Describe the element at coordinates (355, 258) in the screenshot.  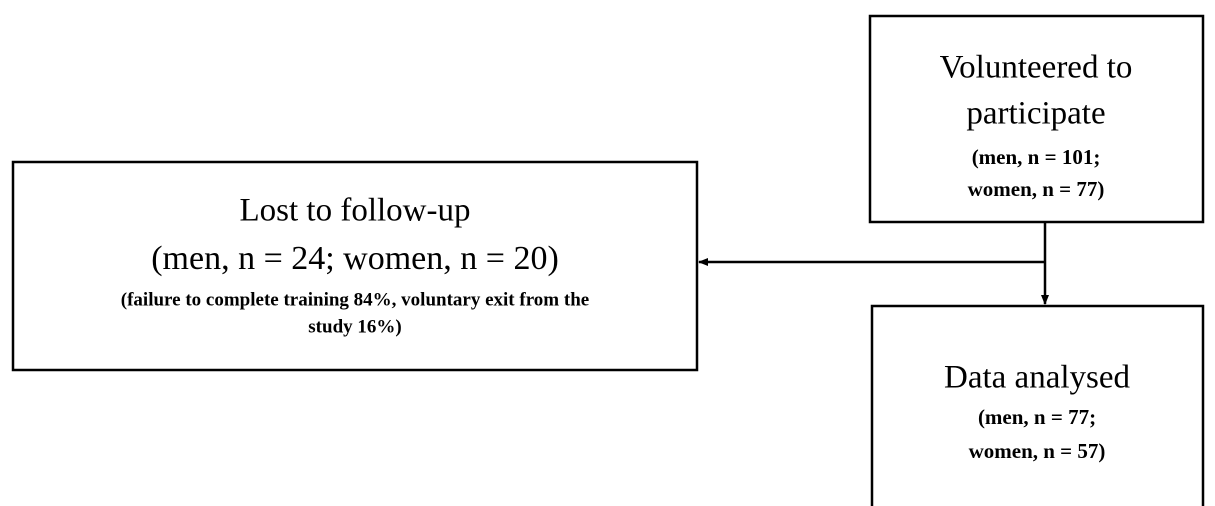
I see `node-title: (men, n = 24; women, n = 20)` at that location.